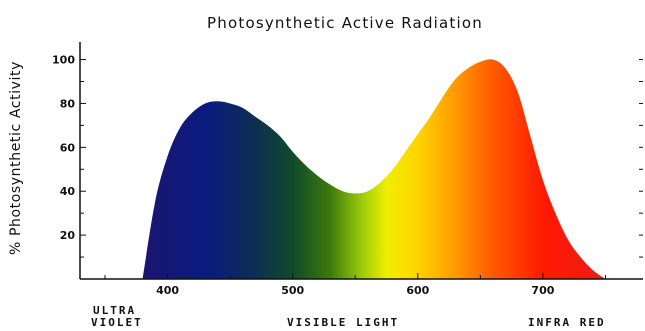  What do you see at coordinates (68, 191) in the screenshot?
I see `y-tick-label: 40` at bounding box center [68, 191].